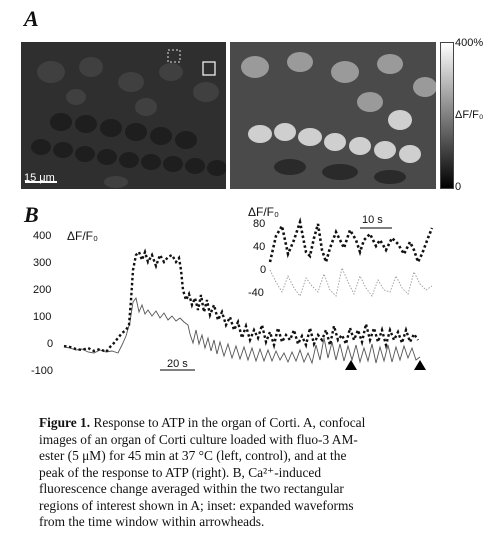  What do you see at coordinates (469, 115) in the screenshot?
I see `colorbar-mid-label: ΔF/F₀` at bounding box center [469, 115].